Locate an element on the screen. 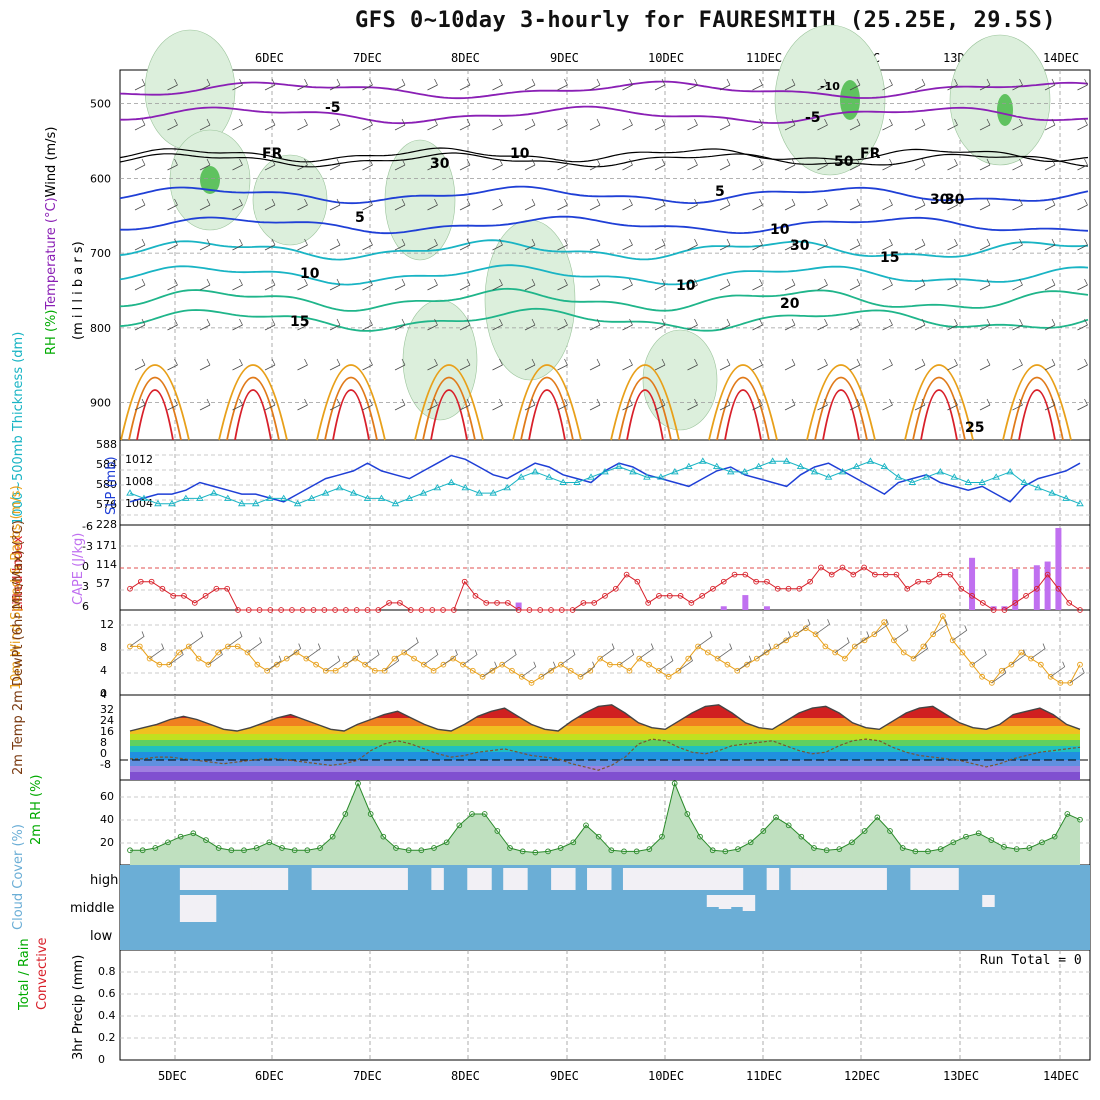 Image resolution: width=1100 pixels, height=1100 pixels. rh-tick-label: 40 is located at coordinates (107, 819).